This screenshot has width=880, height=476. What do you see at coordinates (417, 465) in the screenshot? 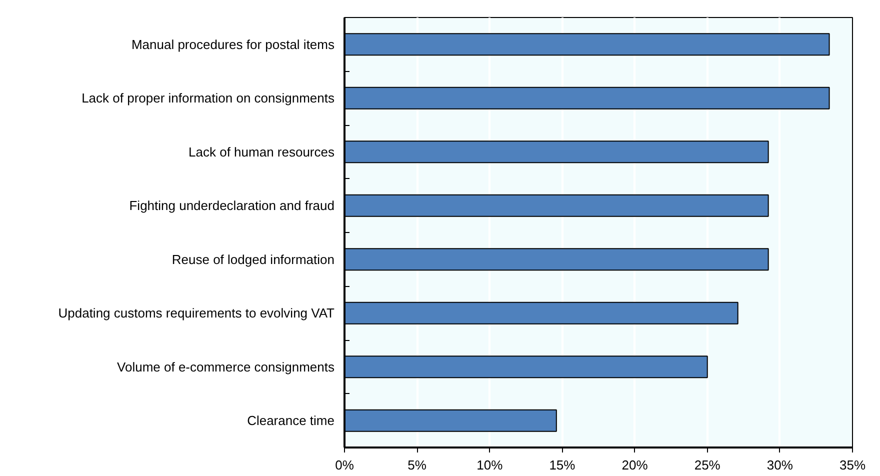
I see `x-tick-label: 5%` at bounding box center [417, 465].